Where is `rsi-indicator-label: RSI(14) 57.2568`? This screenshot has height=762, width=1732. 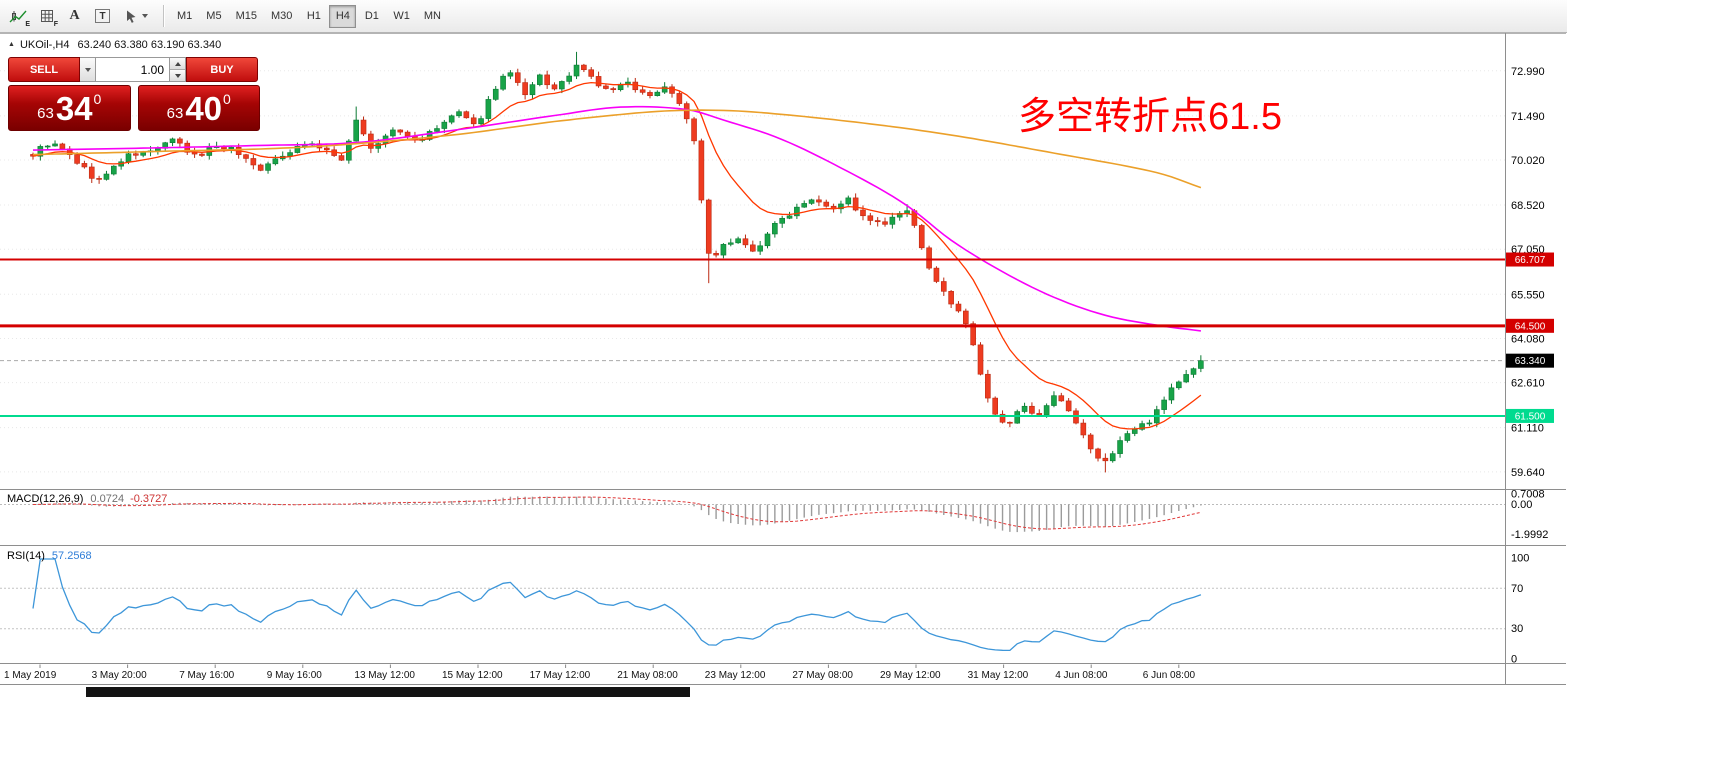
rsi-indicator-label: RSI(14) 57.2568 is located at coordinates (49, 556).